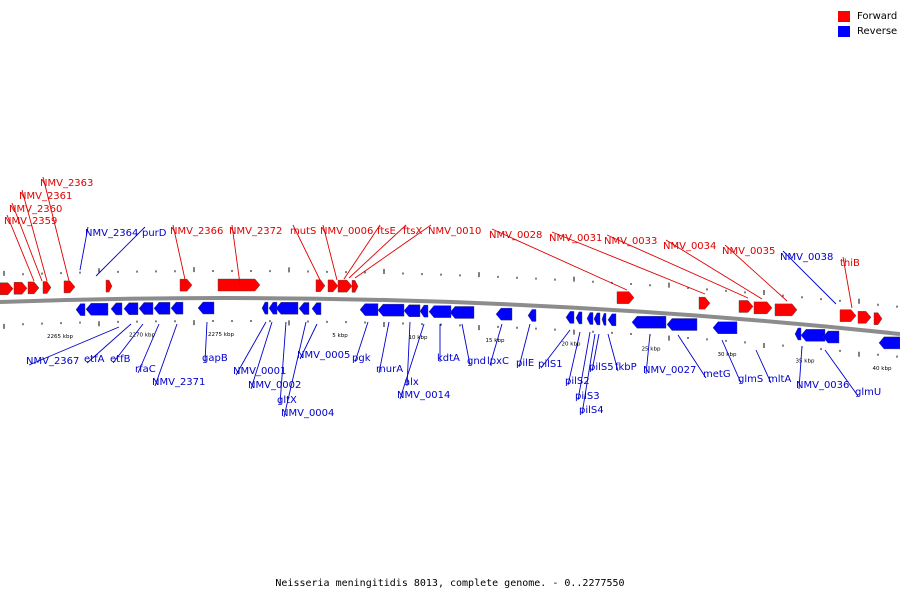 Image resolution: width=900 pixels, height=600 pixels. What do you see at coordinates (630, 241) in the screenshot?
I see `gene-label: NMV_0033` at bounding box center [630, 241].